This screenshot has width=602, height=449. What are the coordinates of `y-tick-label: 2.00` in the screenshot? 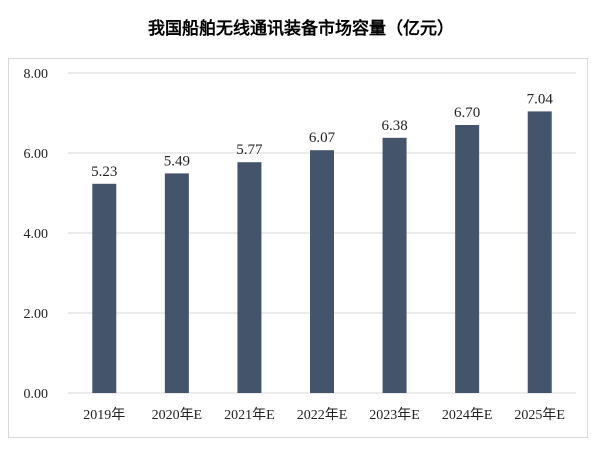 It's located at (36, 314).